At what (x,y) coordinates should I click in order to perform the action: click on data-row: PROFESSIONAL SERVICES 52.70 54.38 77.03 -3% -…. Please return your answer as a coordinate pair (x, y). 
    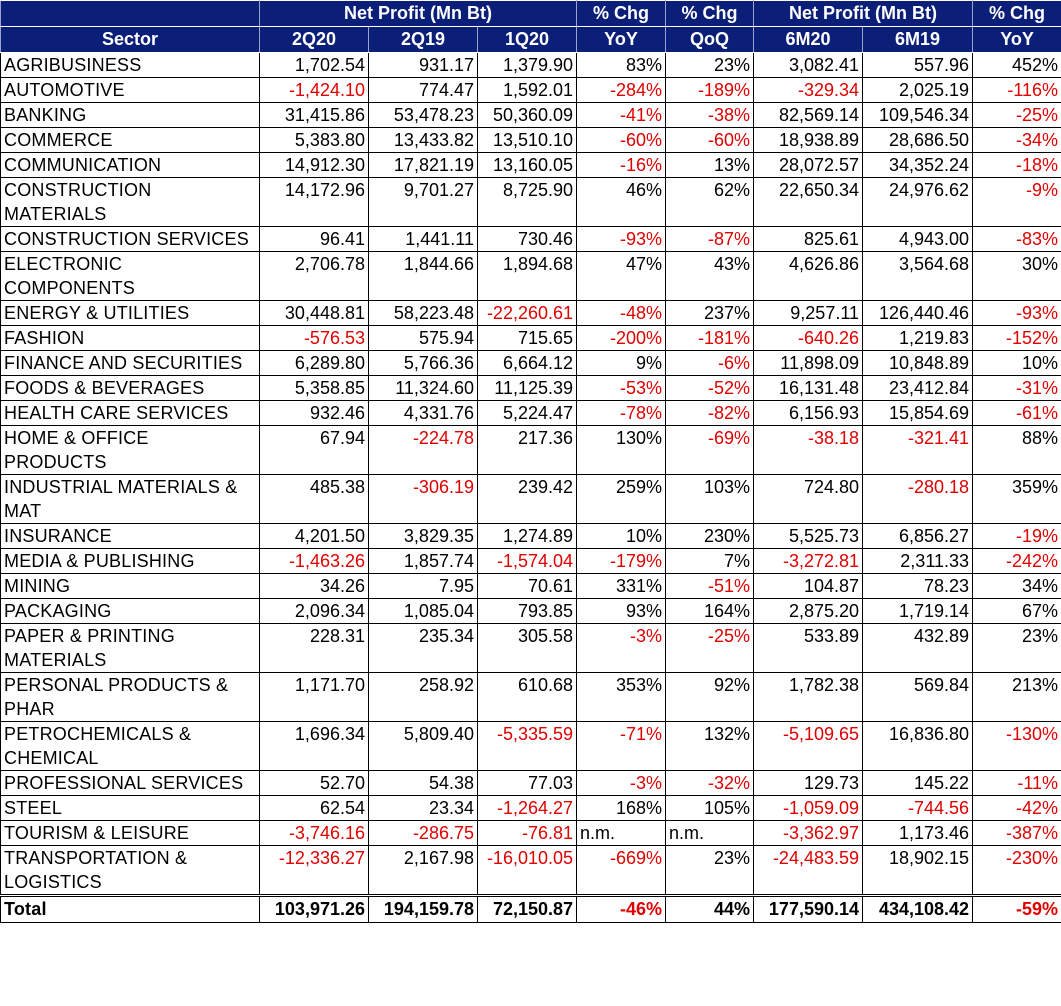
    Looking at the image, I should click on (530, 783).